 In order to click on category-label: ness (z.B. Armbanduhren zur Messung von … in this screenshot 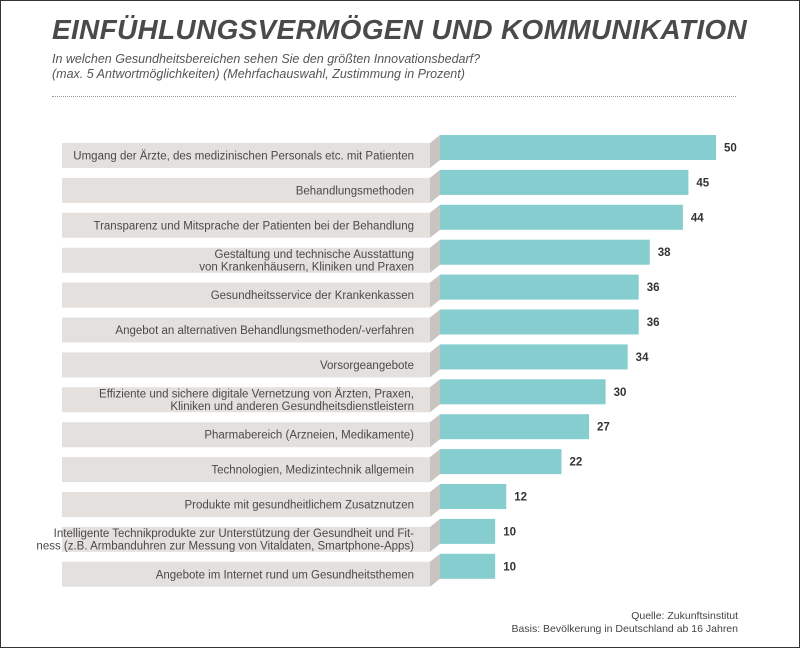, I will do `click(225, 547)`.